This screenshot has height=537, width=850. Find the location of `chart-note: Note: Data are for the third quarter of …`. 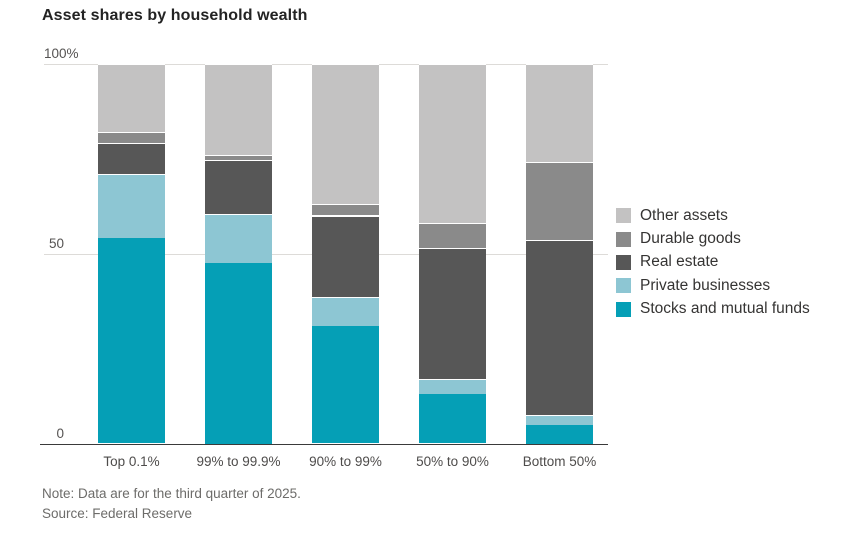

chart-note: Note: Data are for the third quarter of … is located at coordinates (171, 493).